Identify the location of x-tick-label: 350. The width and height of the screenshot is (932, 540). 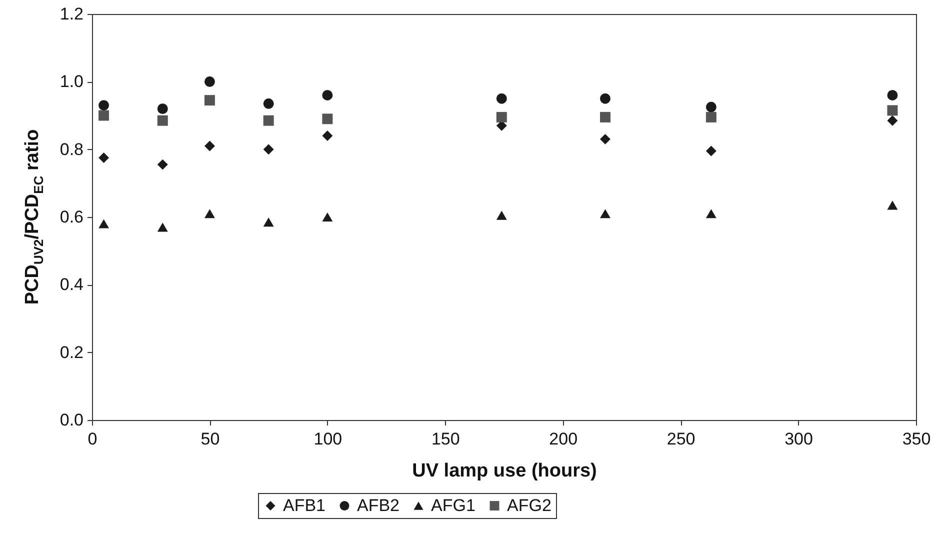
(916, 439).